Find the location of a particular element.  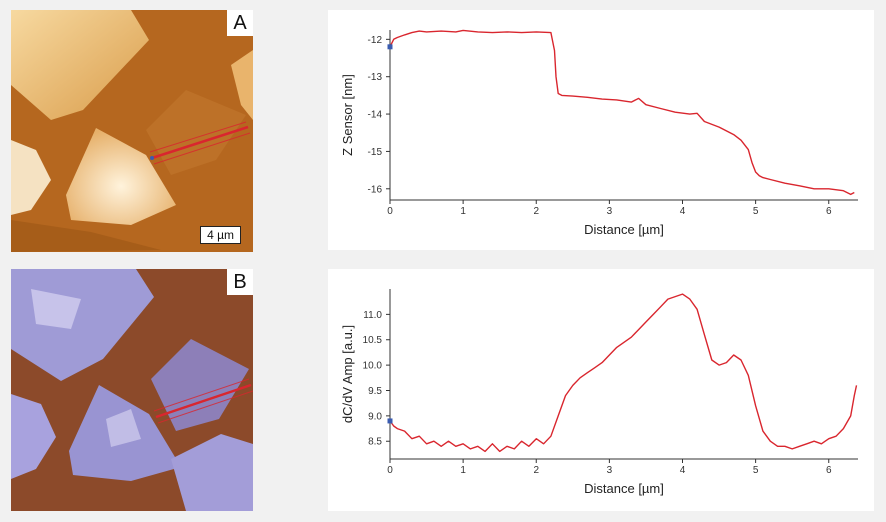

panel-label-b: B is located at coordinates (240, 282).